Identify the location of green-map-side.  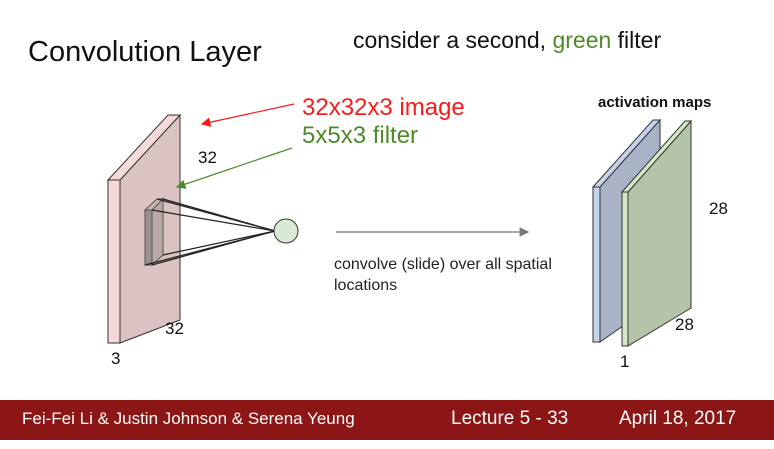
(625, 269).